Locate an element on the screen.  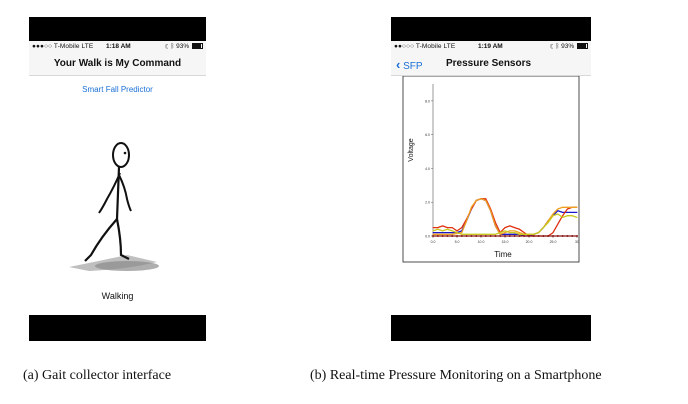
y-tick-label: 8.0 is located at coordinates (427, 101).